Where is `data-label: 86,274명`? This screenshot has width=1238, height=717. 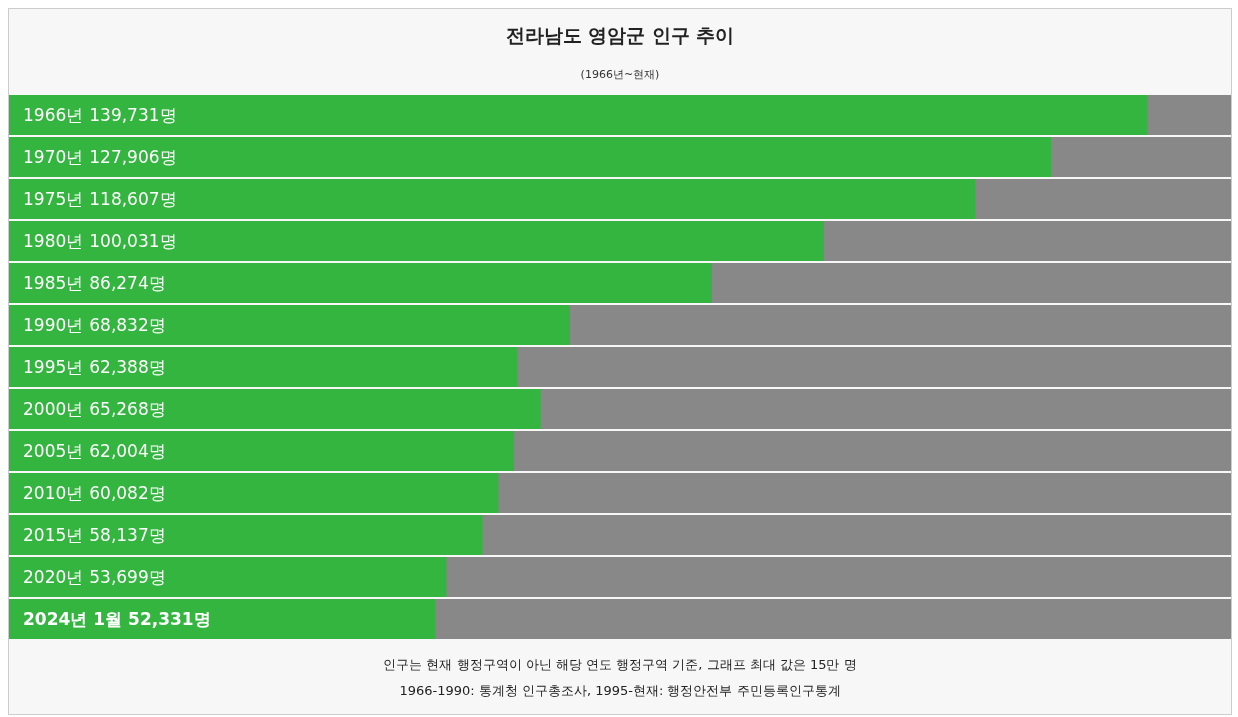
data-label: 86,274명 is located at coordinates (127, 283).